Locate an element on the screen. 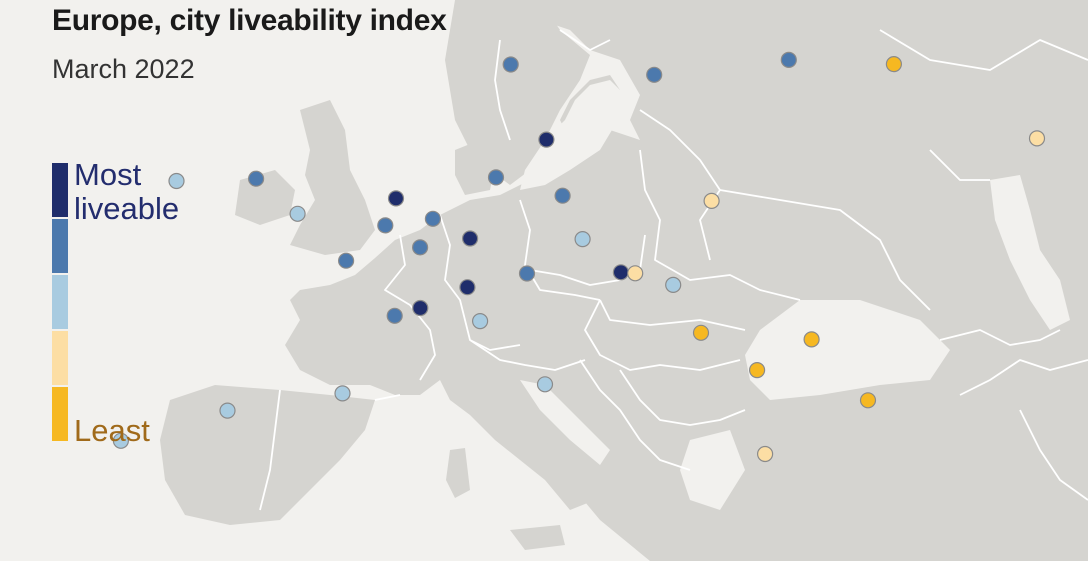 The height and width of the screenshot is (561, 1088). land-scandinavia is located at coordinates (517, 92).